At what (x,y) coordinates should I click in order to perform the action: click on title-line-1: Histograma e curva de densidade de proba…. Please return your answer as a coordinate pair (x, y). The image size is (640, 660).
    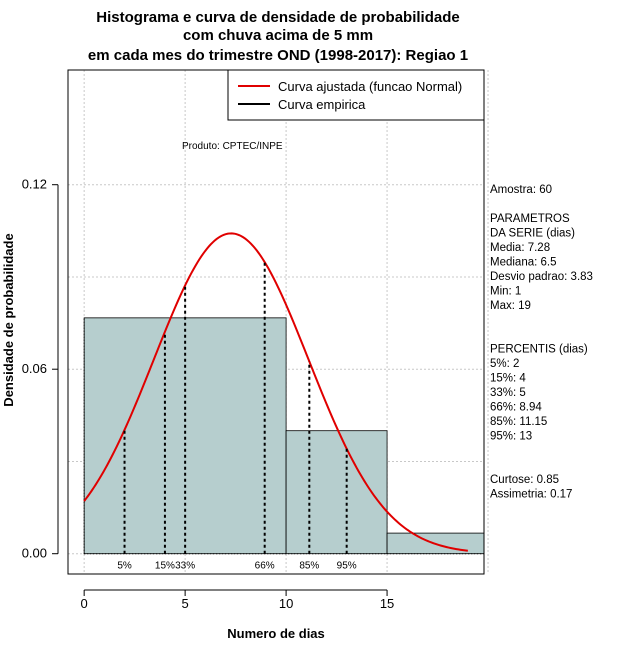
    Looking at the image, I should click on (277, 17).